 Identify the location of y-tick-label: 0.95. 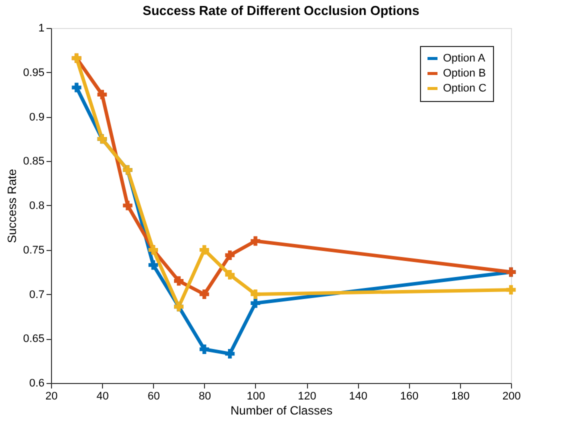
(33, 72).